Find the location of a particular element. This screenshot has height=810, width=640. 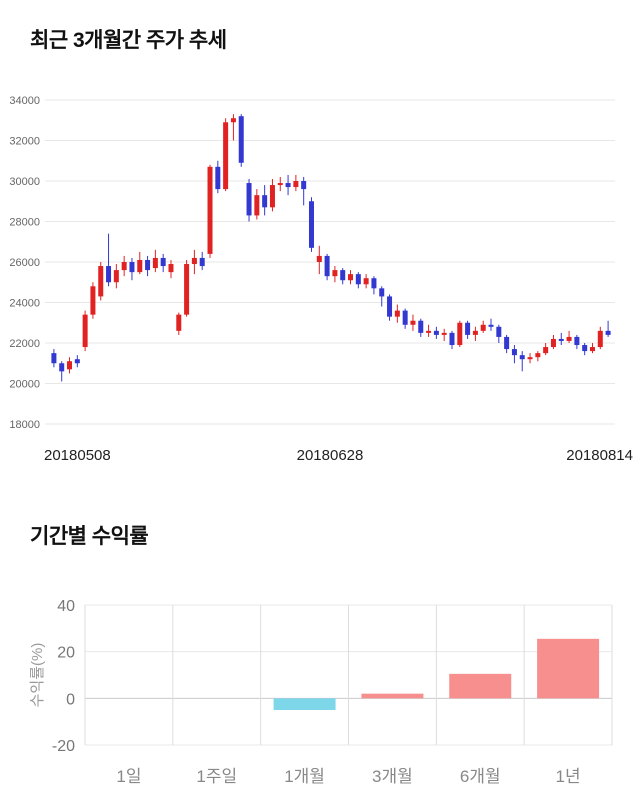

svg-text: 26000 is located at coordinates (24, 263).